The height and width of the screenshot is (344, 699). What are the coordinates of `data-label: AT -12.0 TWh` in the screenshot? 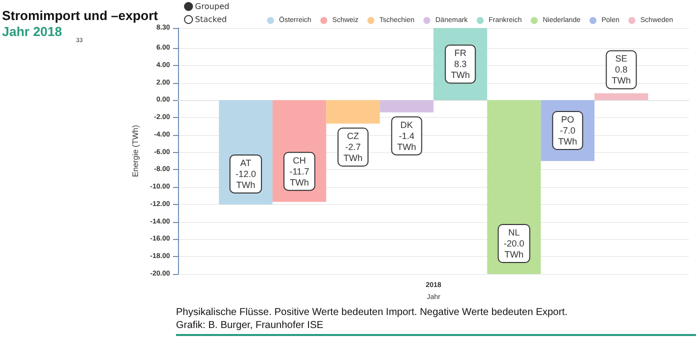 It's located at (245, 174).